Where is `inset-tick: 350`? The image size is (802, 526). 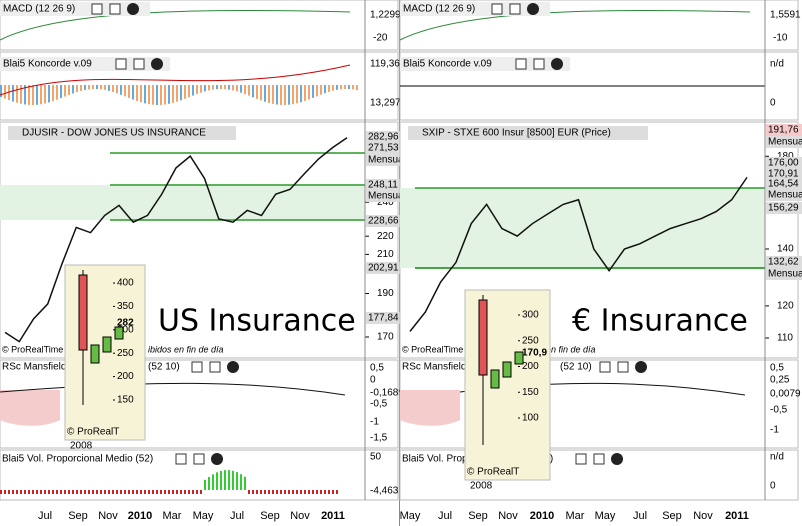 inset-tick: 350 is located at coordinates (125, 306).